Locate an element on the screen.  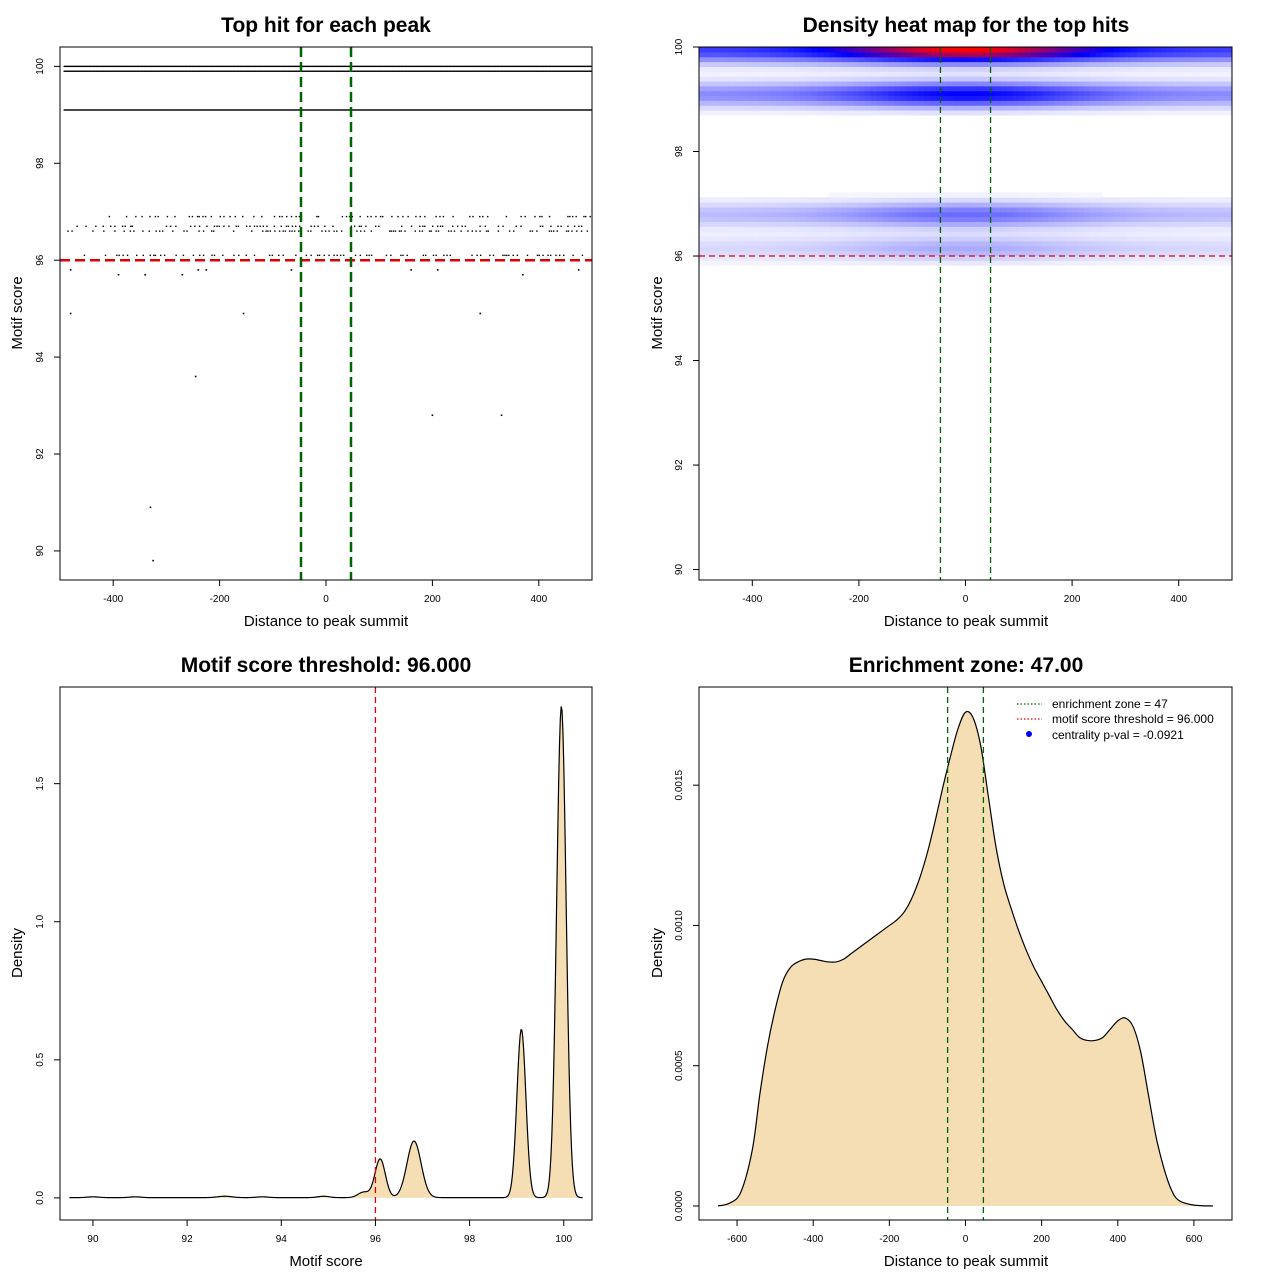
x-tick-label: 200 is located at coordinates (1072, 599).